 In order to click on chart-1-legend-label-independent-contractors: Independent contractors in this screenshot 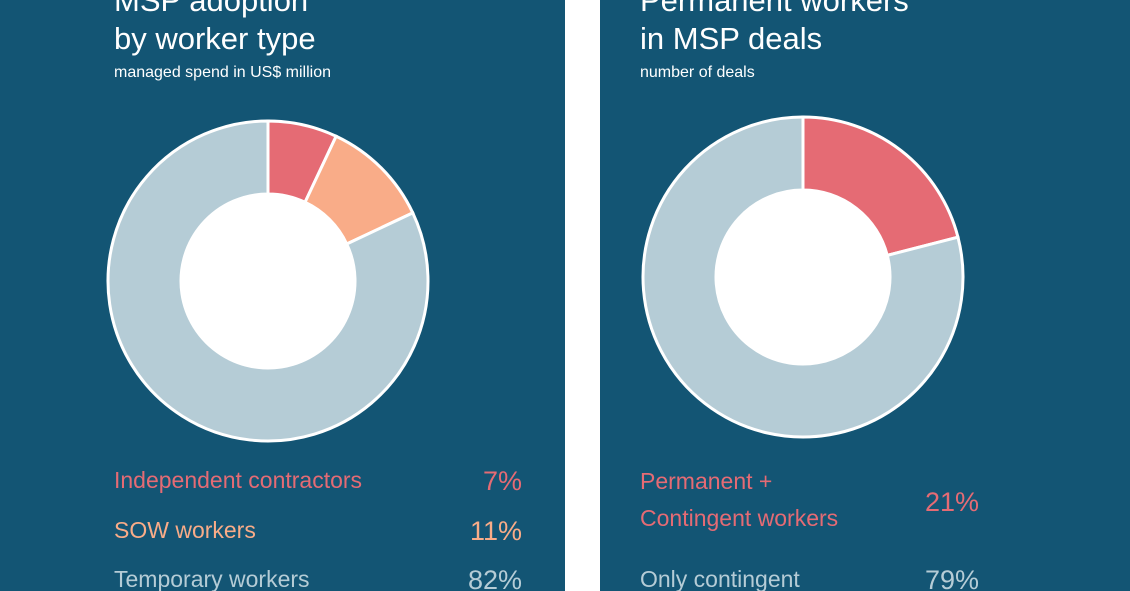, I will do `click(238, 480)`.